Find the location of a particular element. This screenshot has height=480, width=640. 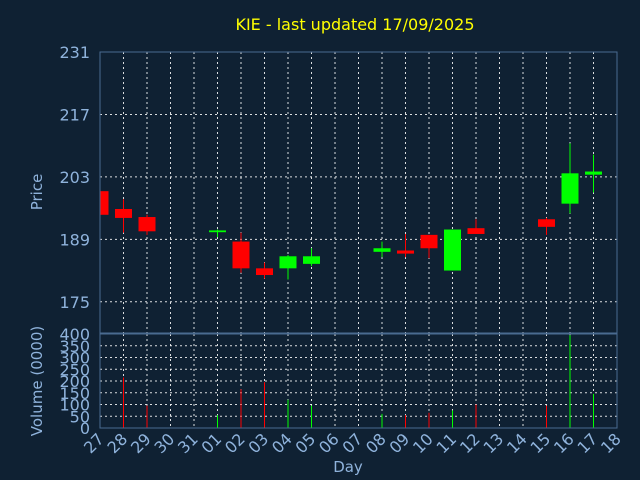

chart-title: KIE - last updated 17/09/2025 is located at coordinates (354, 24).